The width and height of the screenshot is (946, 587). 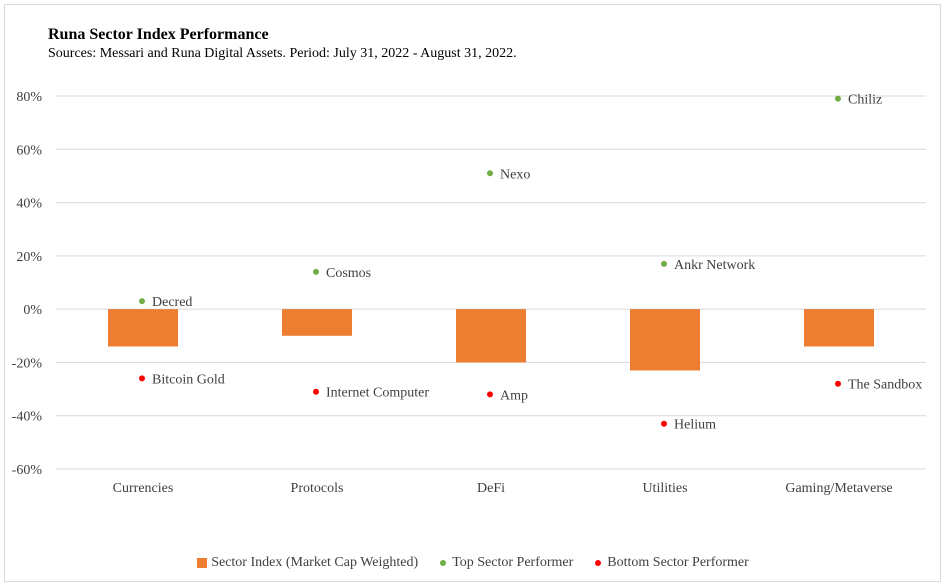 I want to click on x-tick-label: Protocols, so click(x=317, y=488).